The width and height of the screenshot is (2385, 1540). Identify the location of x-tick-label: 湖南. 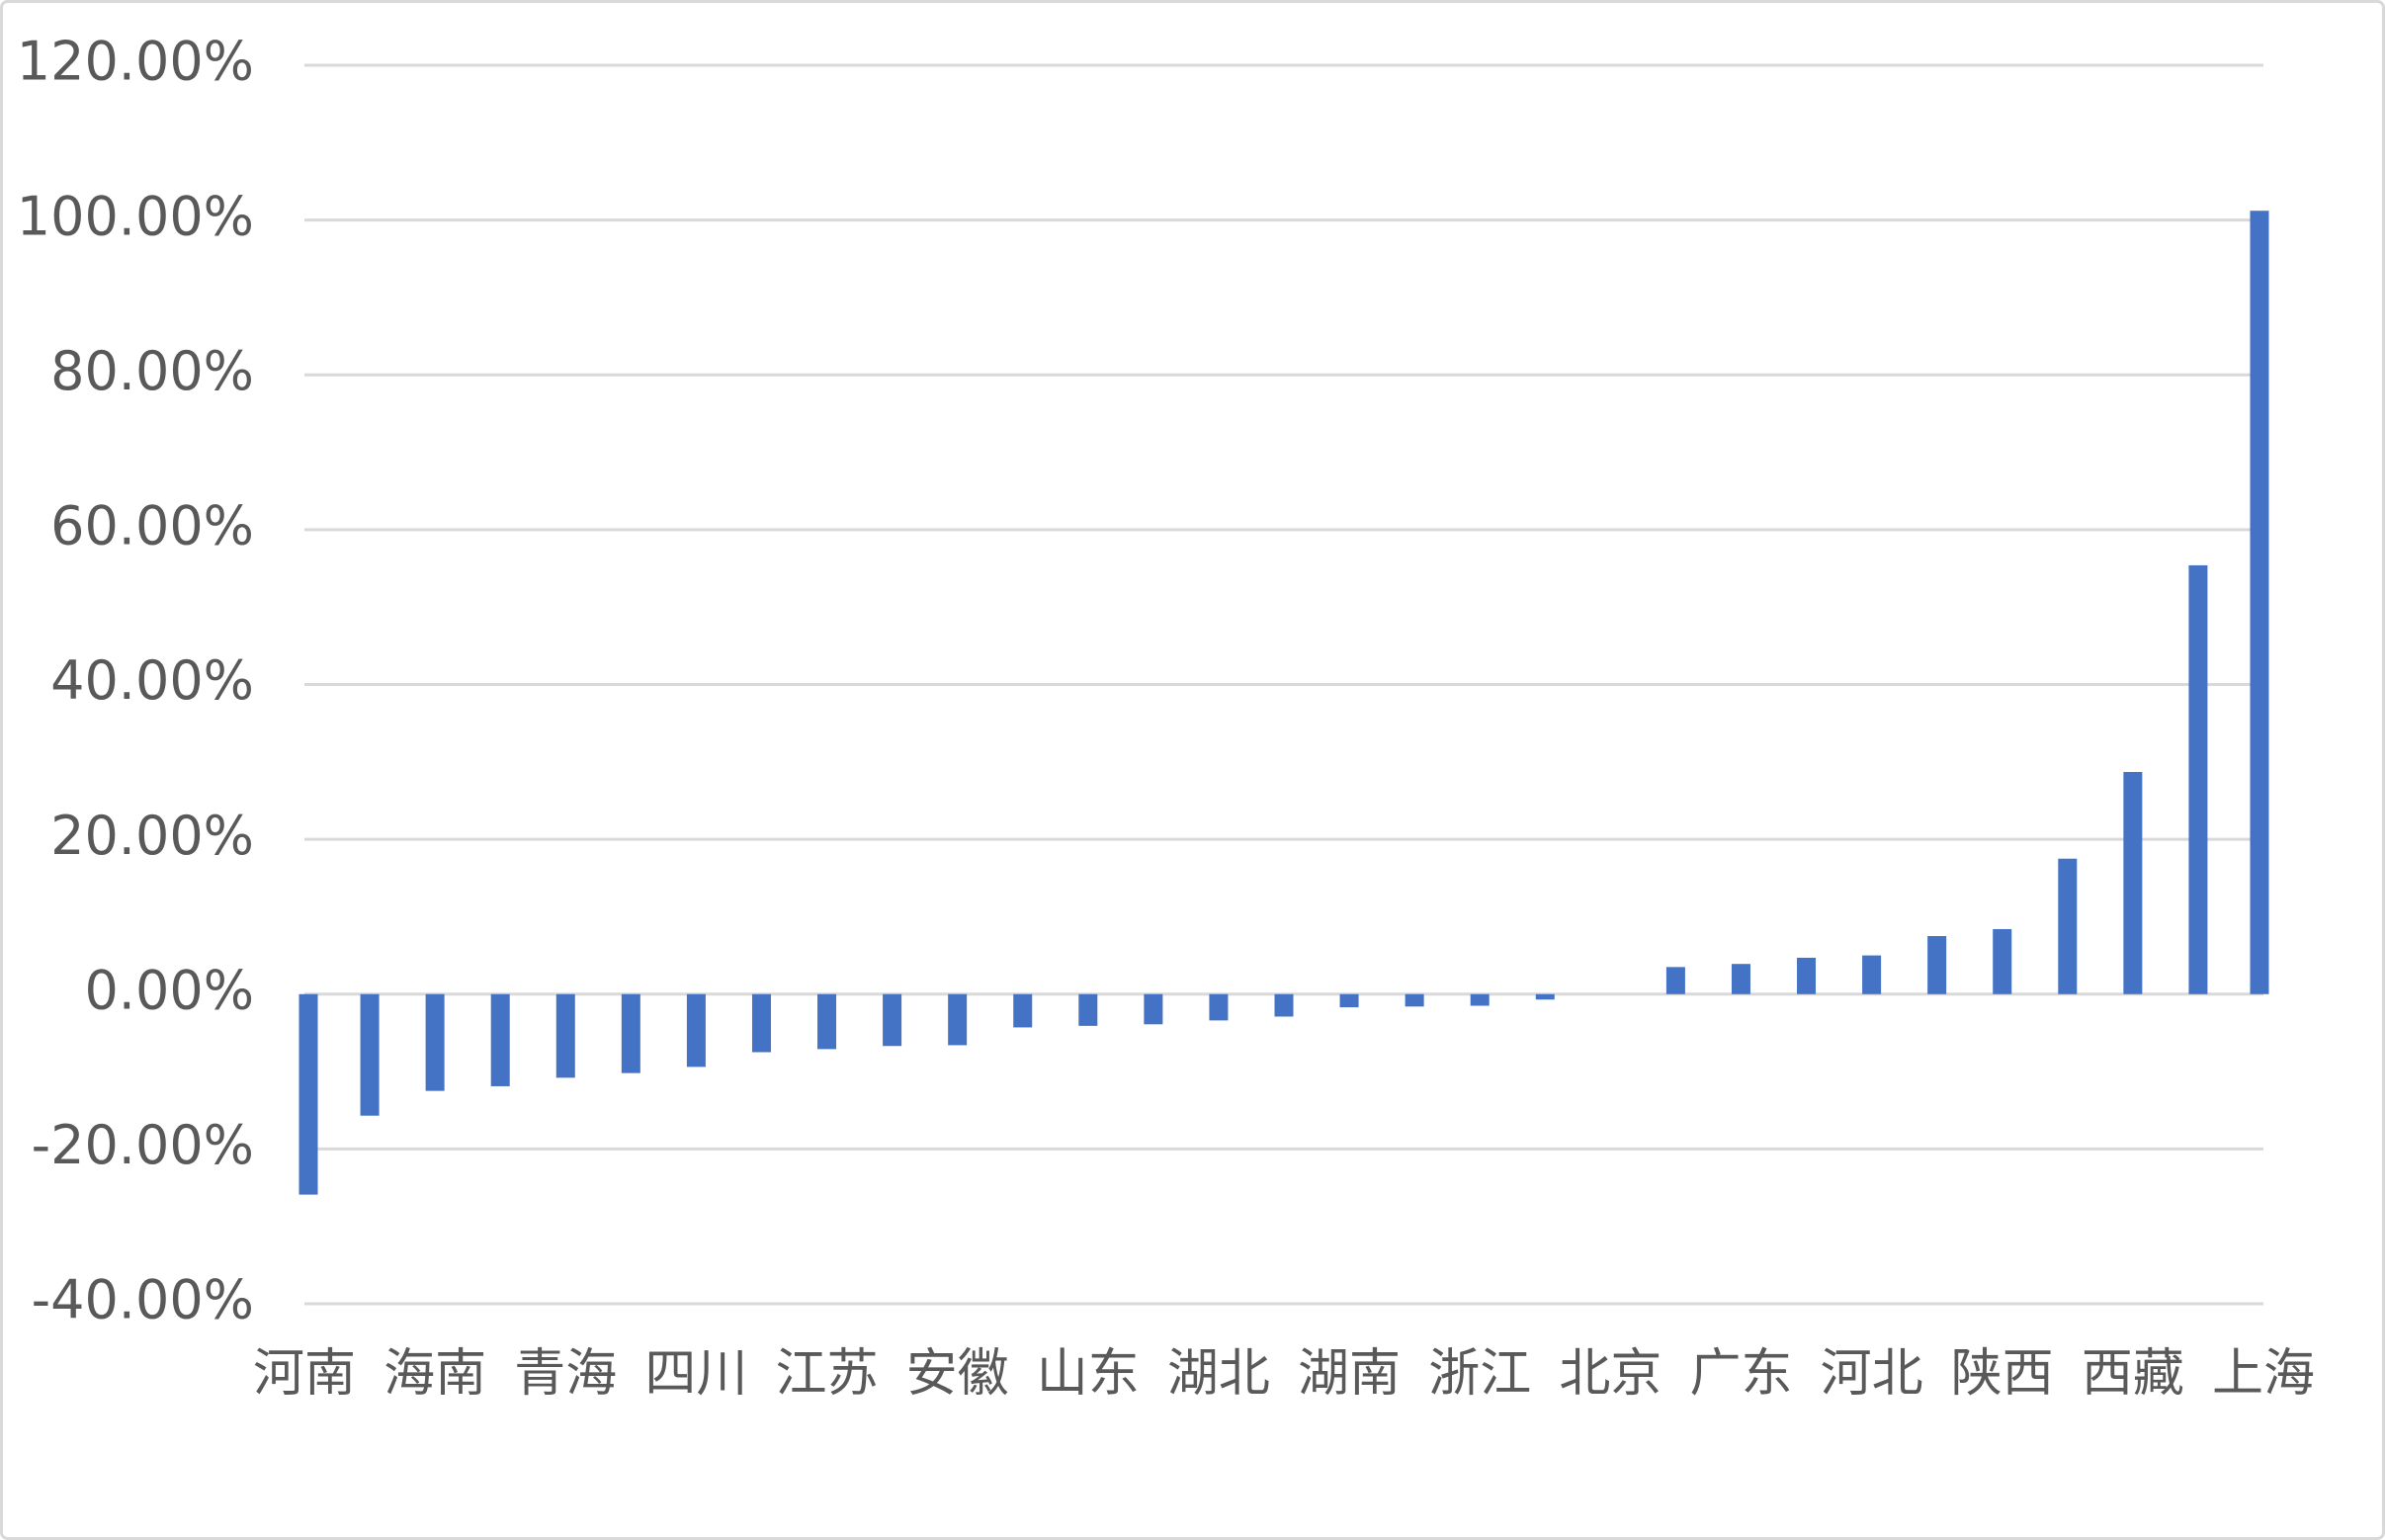
(1349, 1374).